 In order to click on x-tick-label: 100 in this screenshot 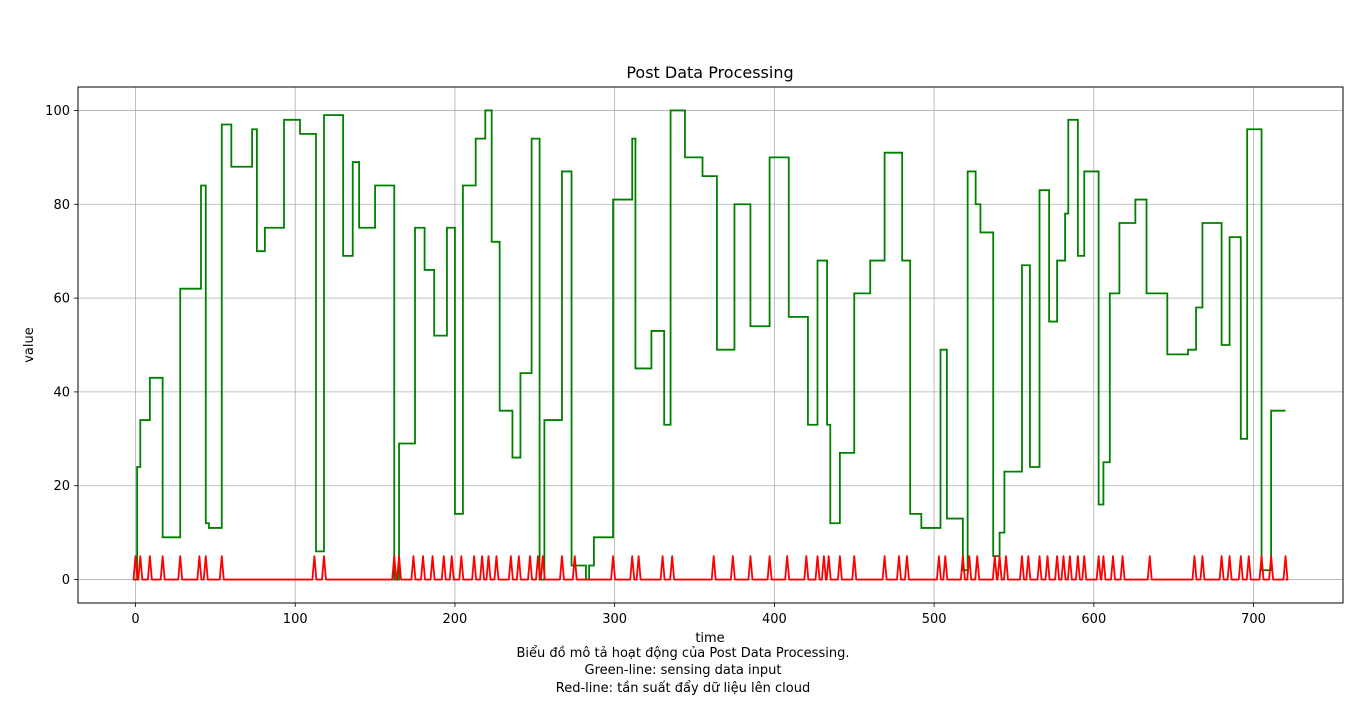, I will do `click(295, 619)`.